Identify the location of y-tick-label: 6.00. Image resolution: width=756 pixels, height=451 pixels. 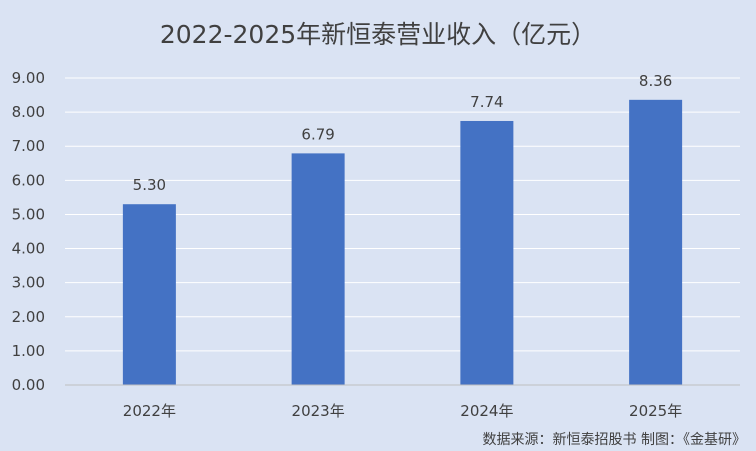
(28, 180).